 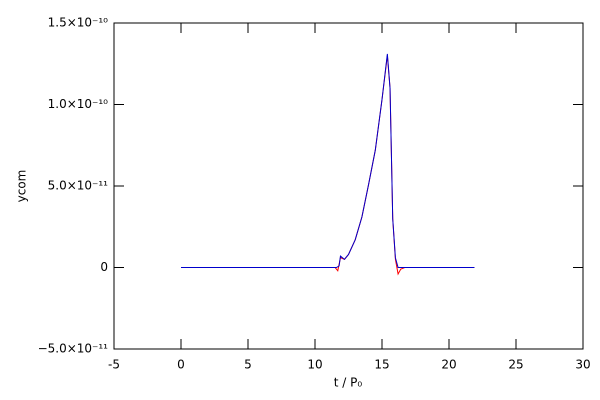 I want to click on x-tick-label: -5, so click(x=114, y=365).